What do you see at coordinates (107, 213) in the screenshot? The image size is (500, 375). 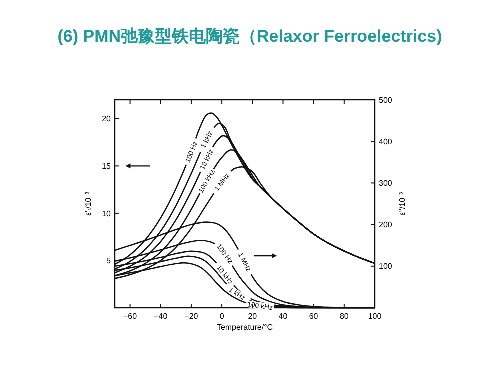 I see `y-tick-label: 10` at bounding box center [107, 213].